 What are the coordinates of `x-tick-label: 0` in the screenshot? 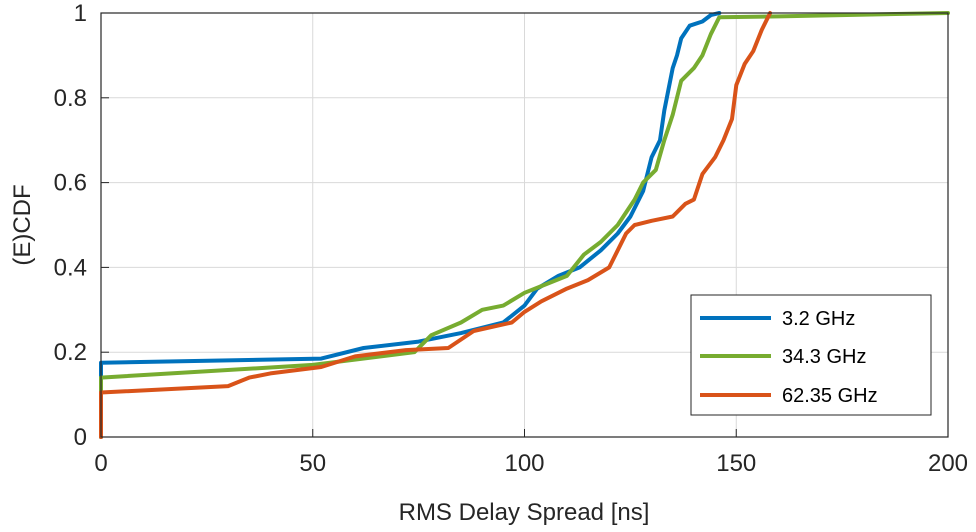 It's located at (100, 463).